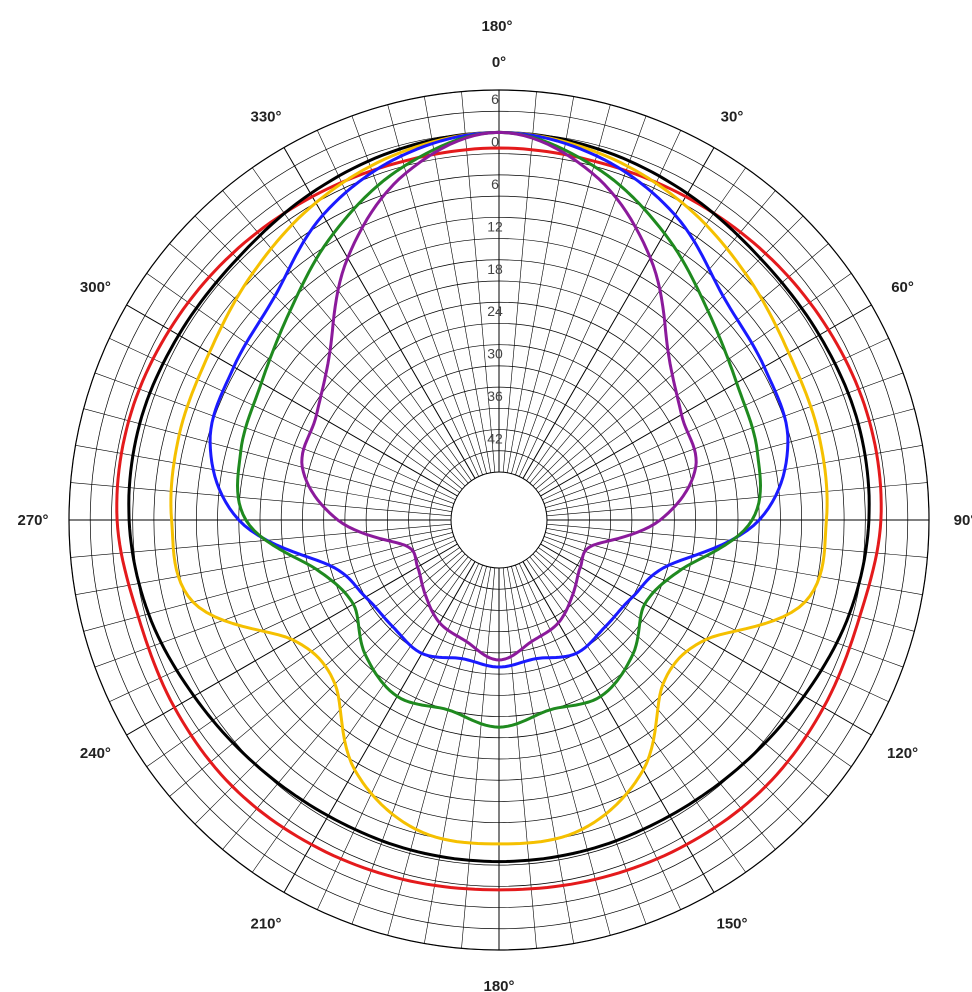 This screenshot has width=972, height=992. I want to click on angle-label-270: 270°, so click(32, 520).